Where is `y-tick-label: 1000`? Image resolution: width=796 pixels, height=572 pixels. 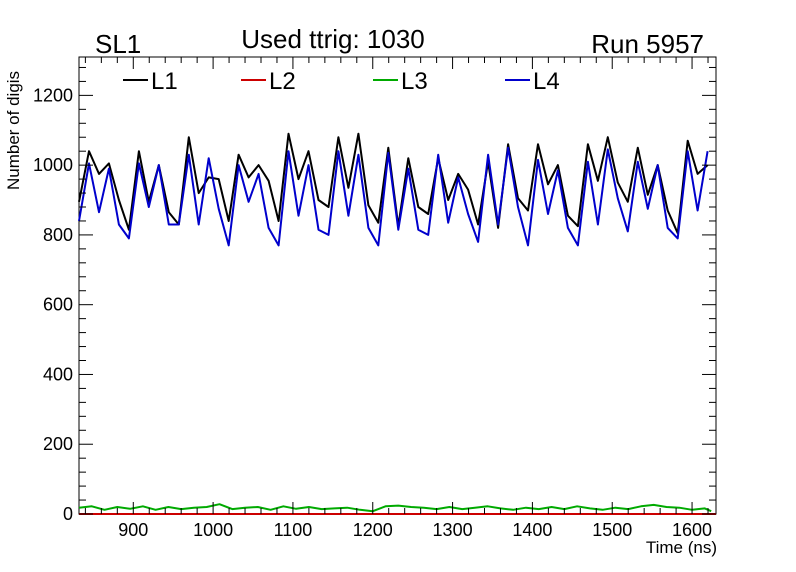 y-tick-label: 1000 is located at coordinates (53, 165).